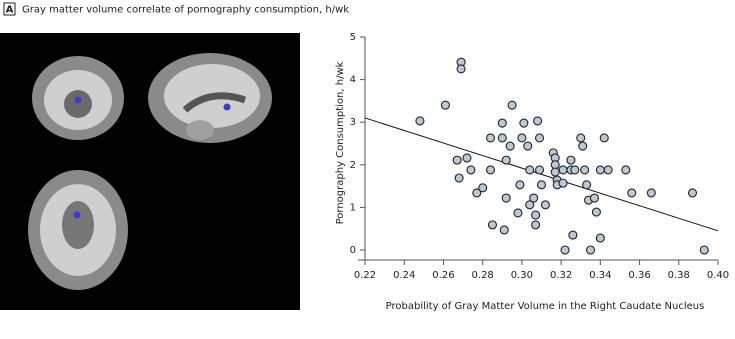 Image resolution: width=735 pixels, height=339 pixels. Describe the element at coordinates (443, 275) in the screenshot. I see `x-tick-label: 0.26` at that location.